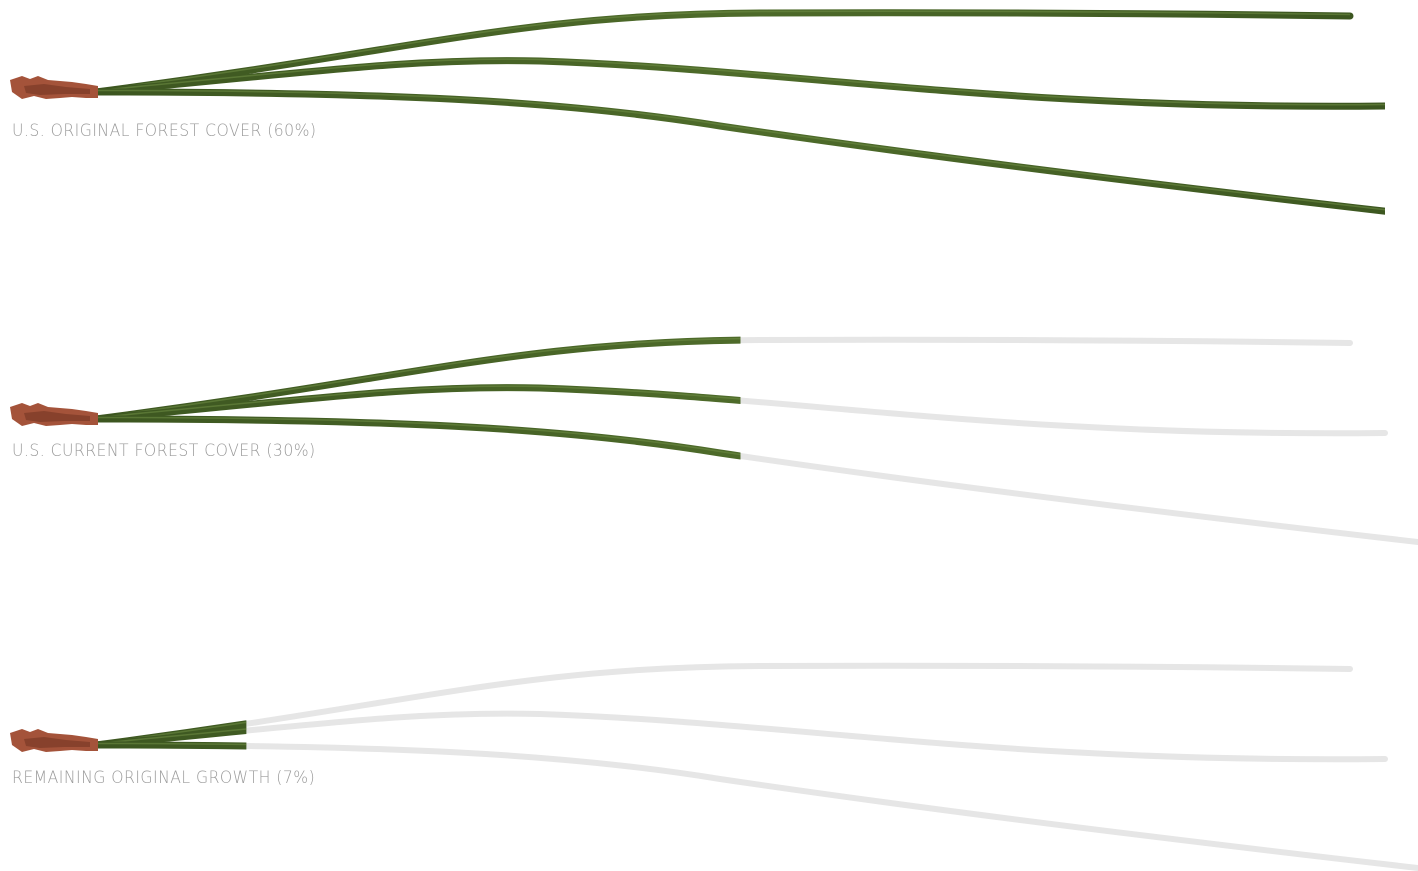 The image size is (1418, 871). What do you see at coordinates (164, 778) in the screenshot?
I see `caption-remaining-original-growth: REMAINING ORIGINAL GROWTH (7%)` at bounding box center [164, 778].